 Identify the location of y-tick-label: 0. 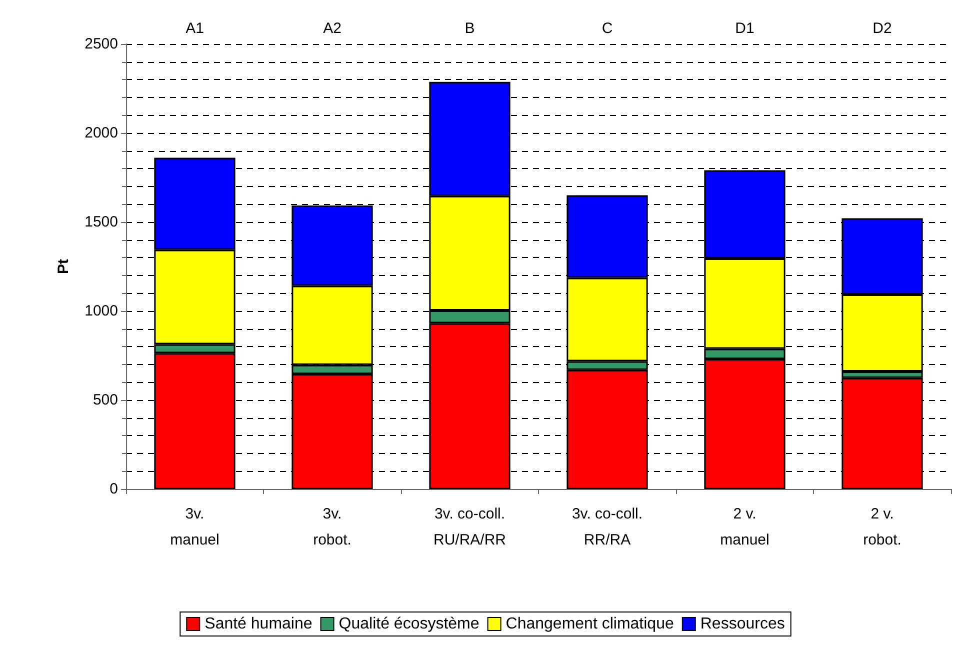
(114, 489).